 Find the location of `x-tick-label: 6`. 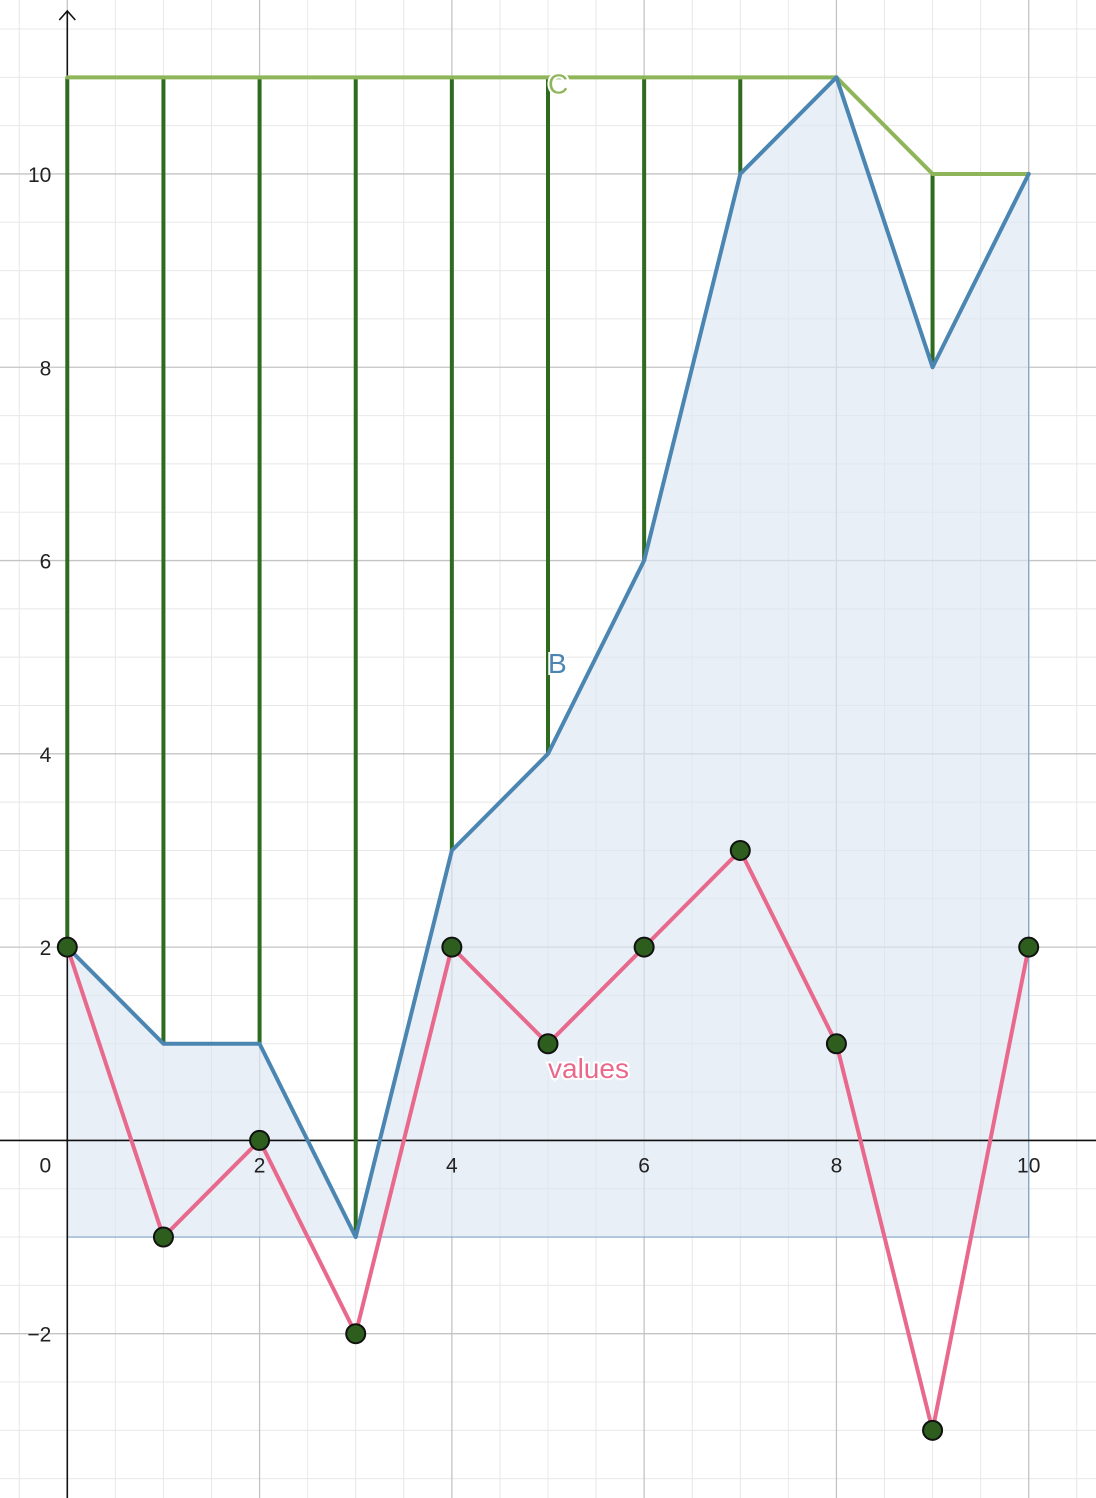

x-tick-label: 6 is located at coordinates (644, 1165).